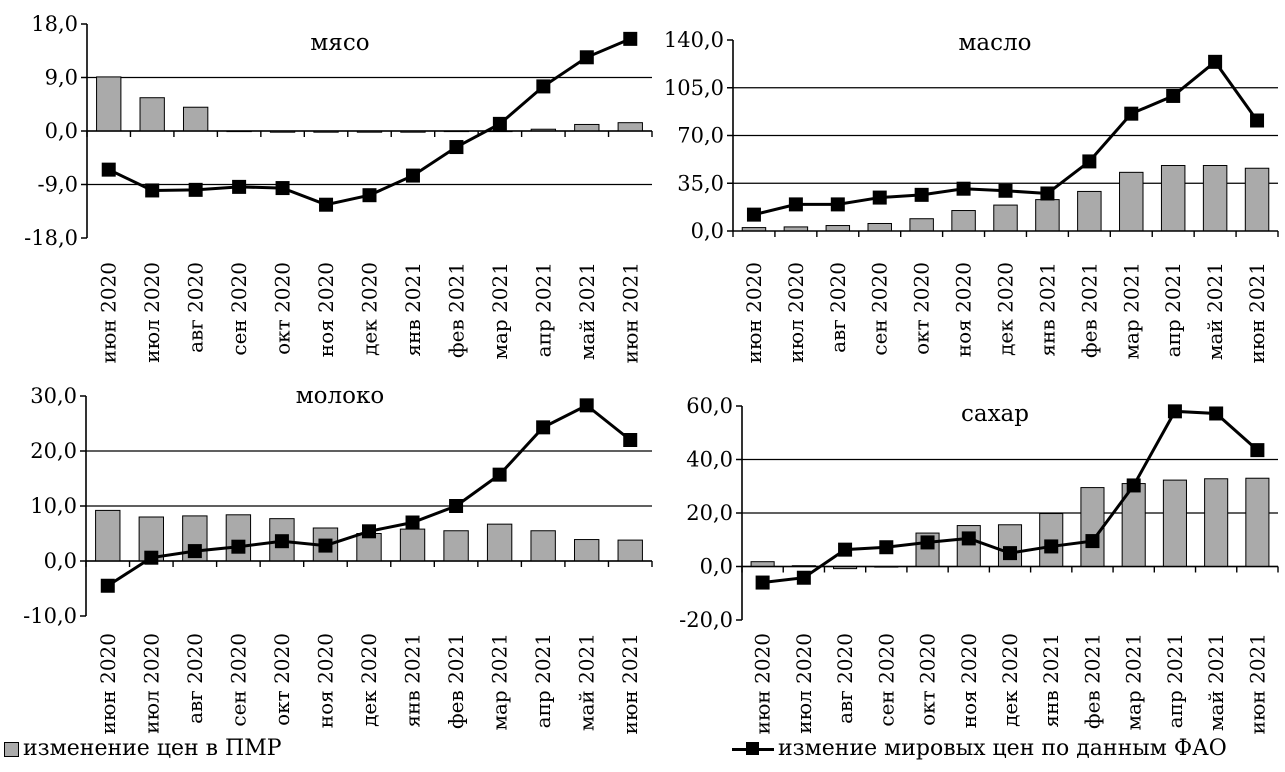 This screenshot has height=772, width=1285. Describe the element at coordinates (58, 185) in the screenshot. I see `y-tick-label: -9,0` at that location.